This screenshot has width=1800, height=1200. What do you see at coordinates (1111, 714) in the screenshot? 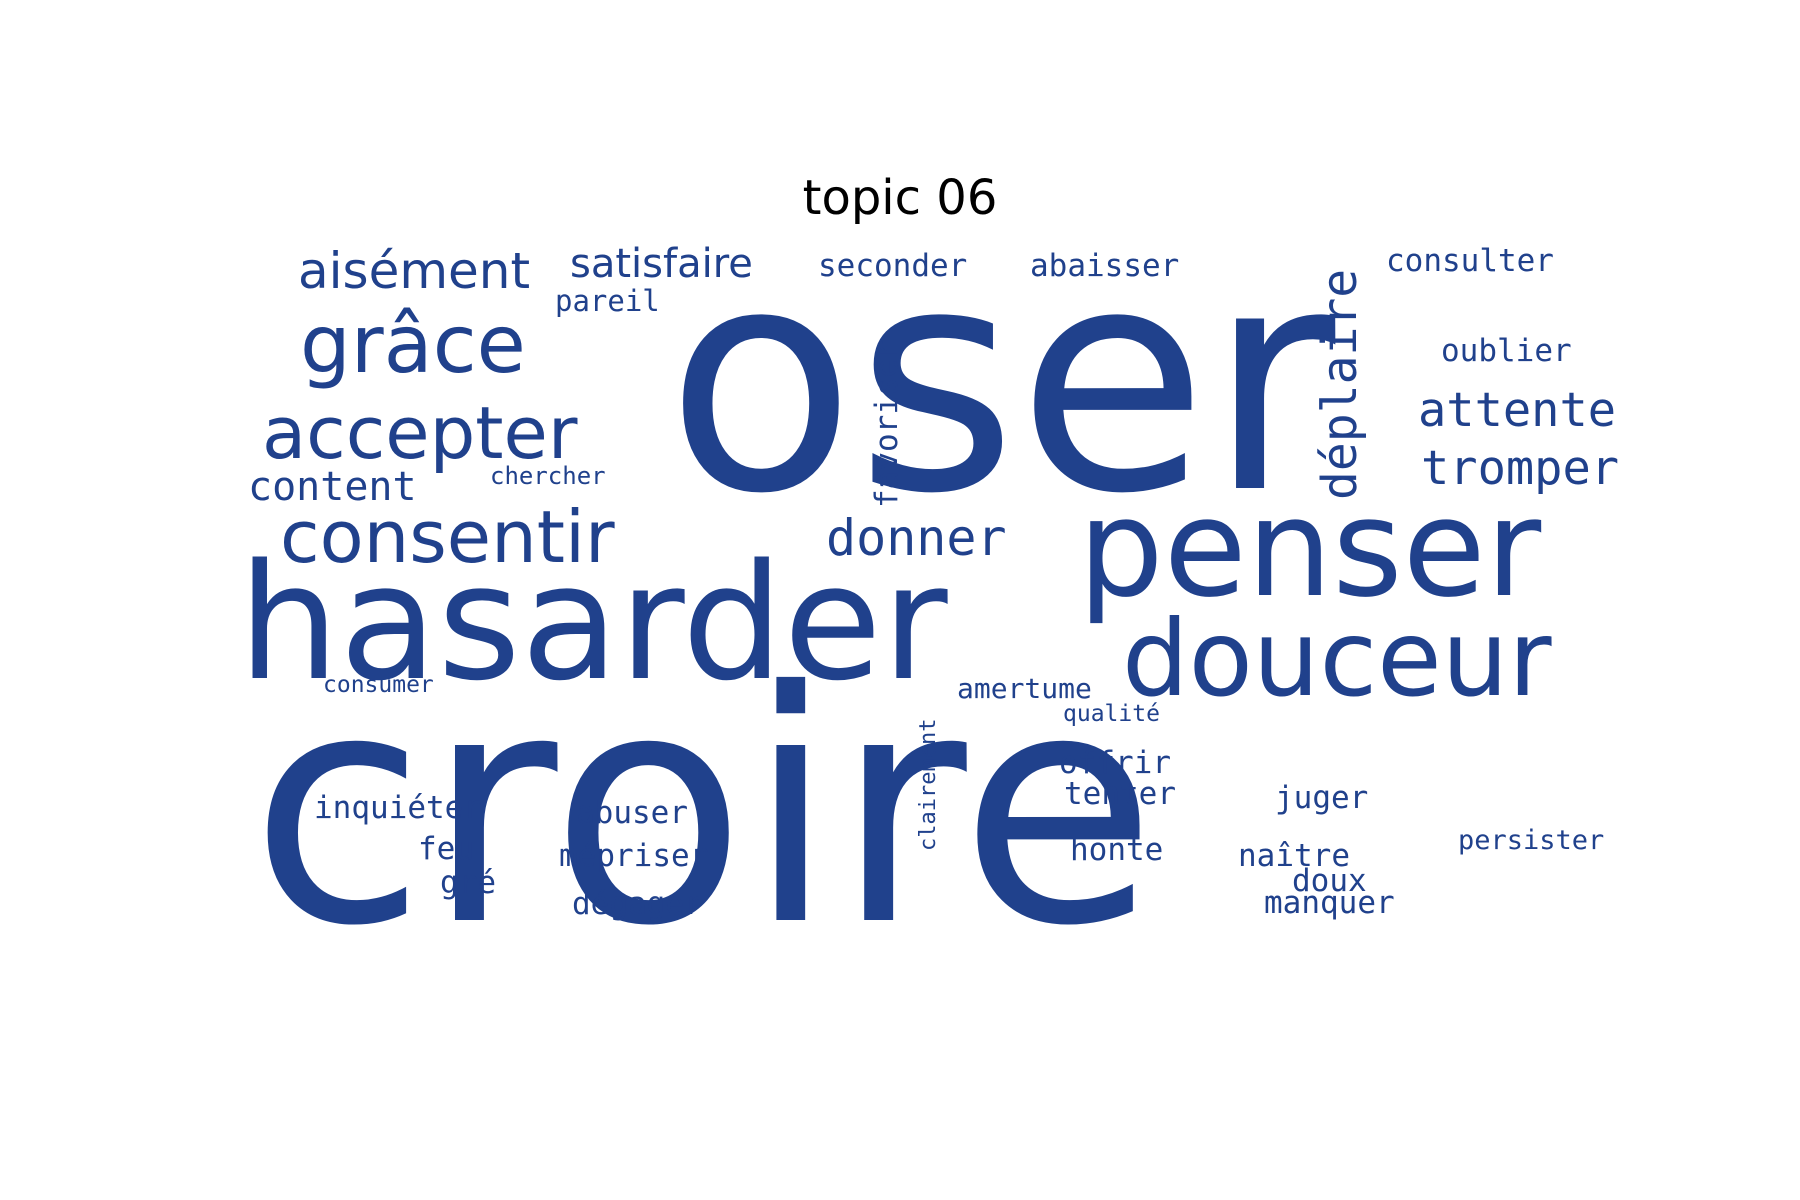
I see `word-24: qualité` at bounding box center [1111, 714].